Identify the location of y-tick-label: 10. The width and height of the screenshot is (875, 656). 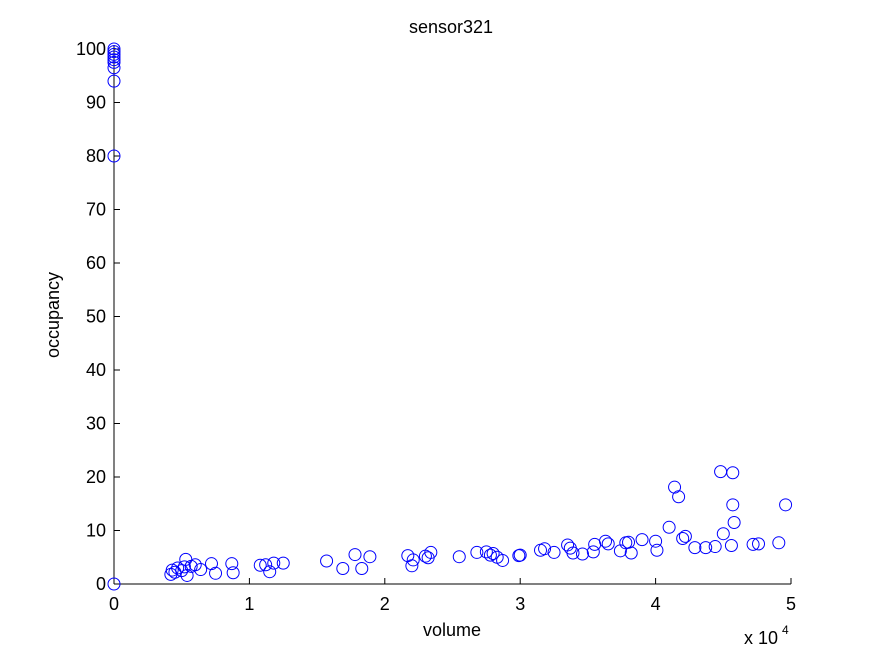
(96, 531).